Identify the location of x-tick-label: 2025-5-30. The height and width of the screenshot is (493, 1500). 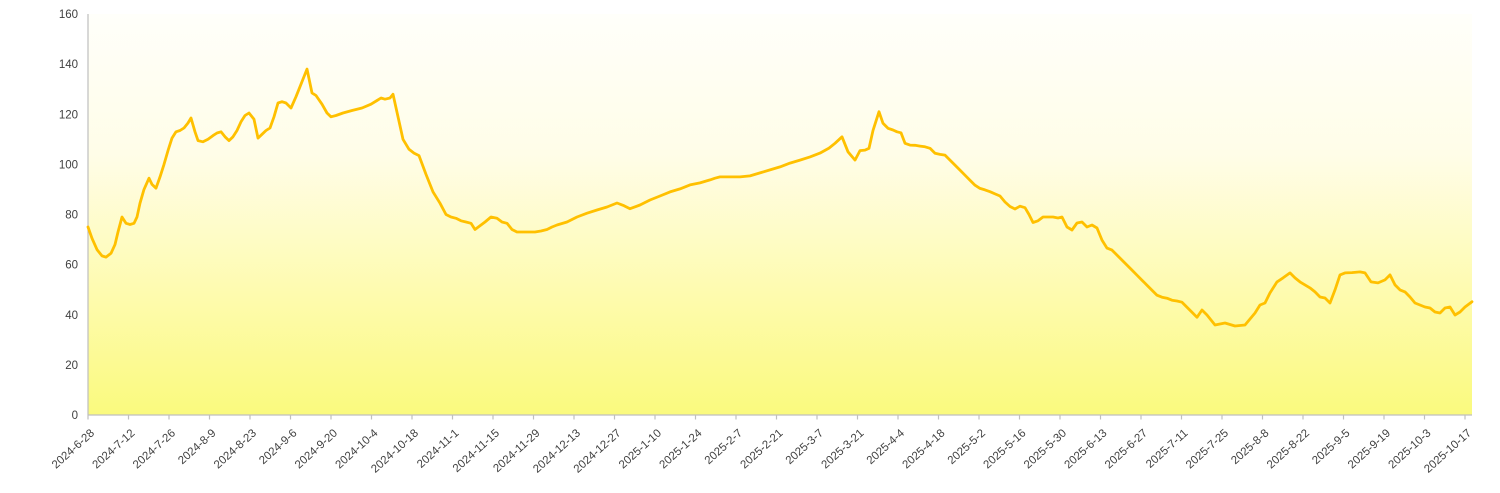
(1045, 449).